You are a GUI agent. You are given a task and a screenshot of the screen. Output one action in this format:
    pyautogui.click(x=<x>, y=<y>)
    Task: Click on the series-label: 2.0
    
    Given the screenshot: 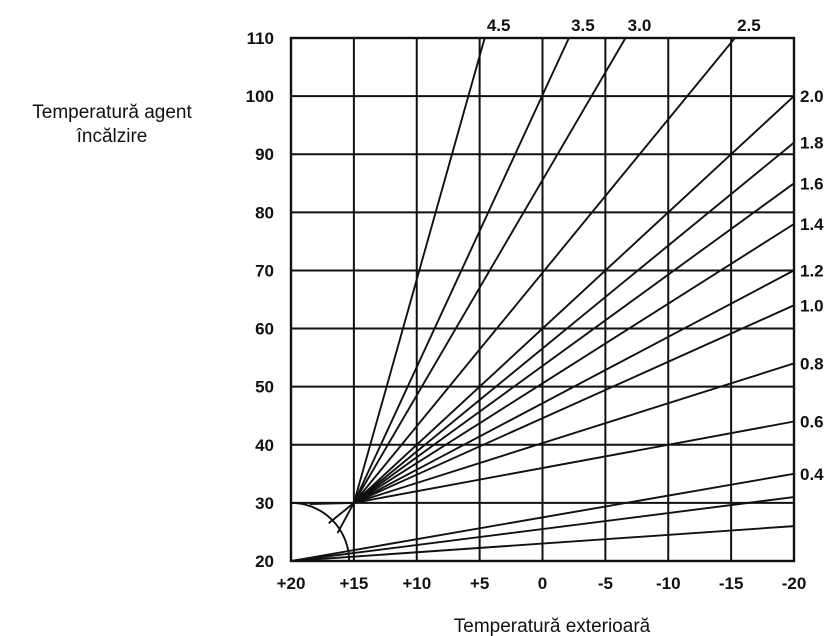 What is the action you would take?
    pyautogui.click(x=812, y=96)
    